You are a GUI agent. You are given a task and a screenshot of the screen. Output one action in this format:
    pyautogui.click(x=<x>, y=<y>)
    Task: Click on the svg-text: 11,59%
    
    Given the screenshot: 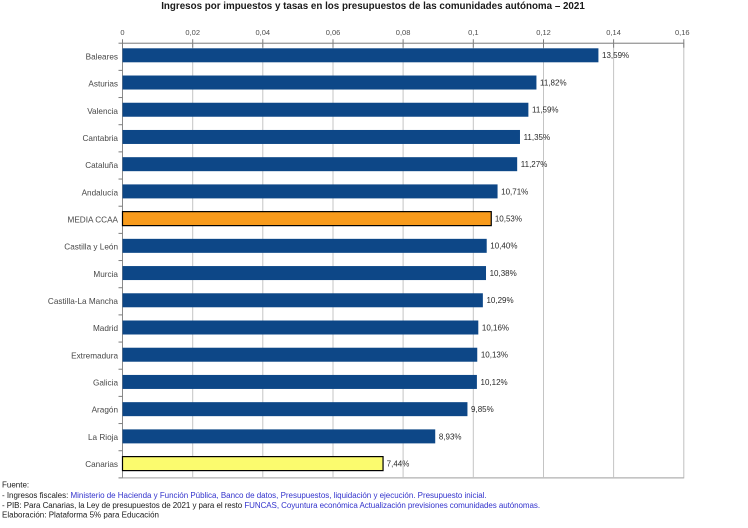 What is the action you would take?
    pyautogui.click(x=545, y=110)
    